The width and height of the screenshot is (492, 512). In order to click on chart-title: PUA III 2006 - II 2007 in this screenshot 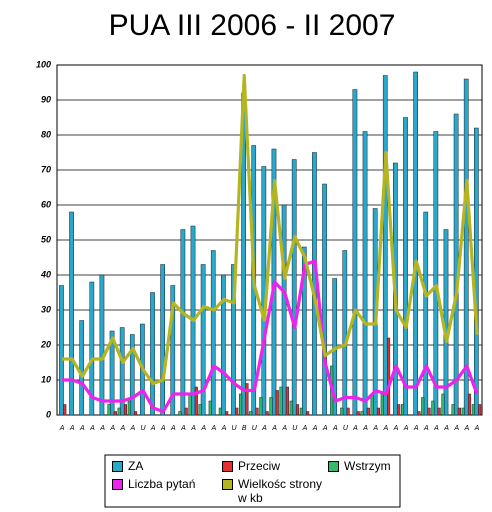, I will do `click(252, 25)`.